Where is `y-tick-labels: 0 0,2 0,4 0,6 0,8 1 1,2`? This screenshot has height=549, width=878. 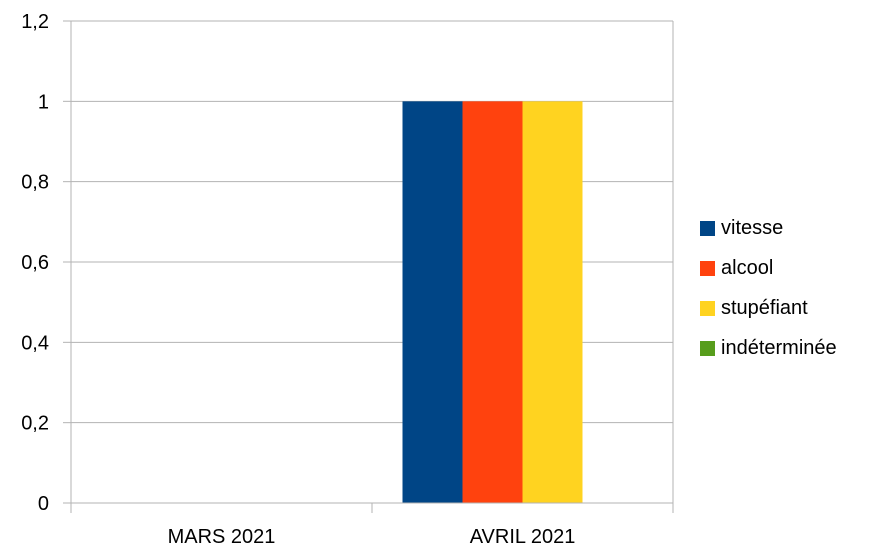 y-tick-labels: 0 0,2 0,4 0,6 0,8 1 1,2 is located at coordinates (35, 263).